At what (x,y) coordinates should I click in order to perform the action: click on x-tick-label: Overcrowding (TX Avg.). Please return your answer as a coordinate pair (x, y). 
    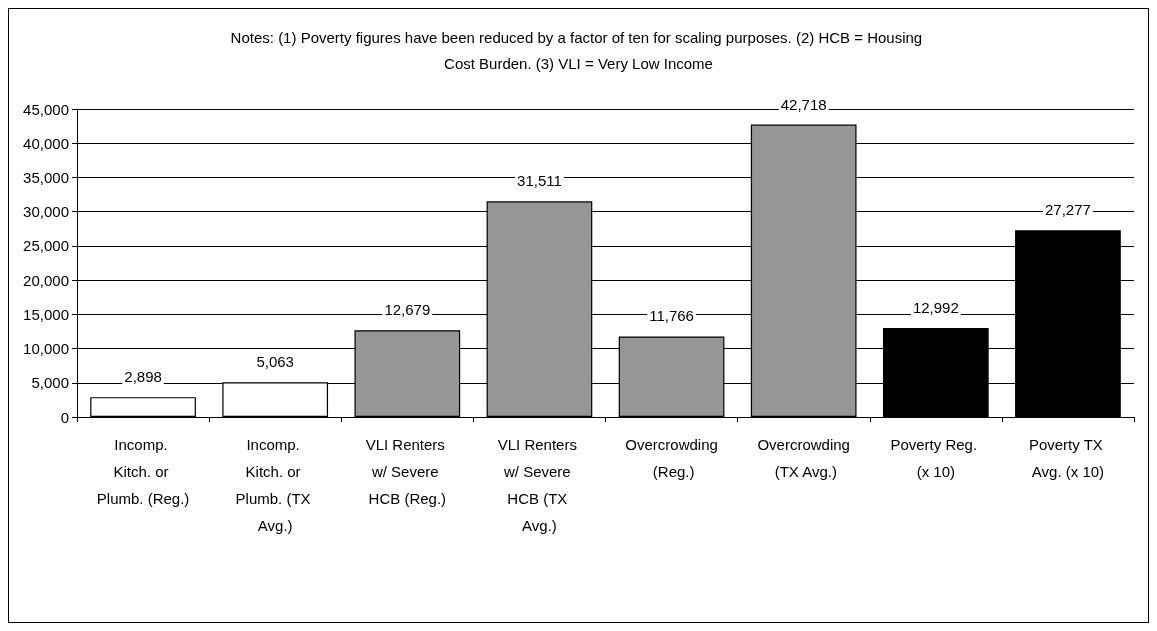
    Looking at the image, I should click on (803, 458).